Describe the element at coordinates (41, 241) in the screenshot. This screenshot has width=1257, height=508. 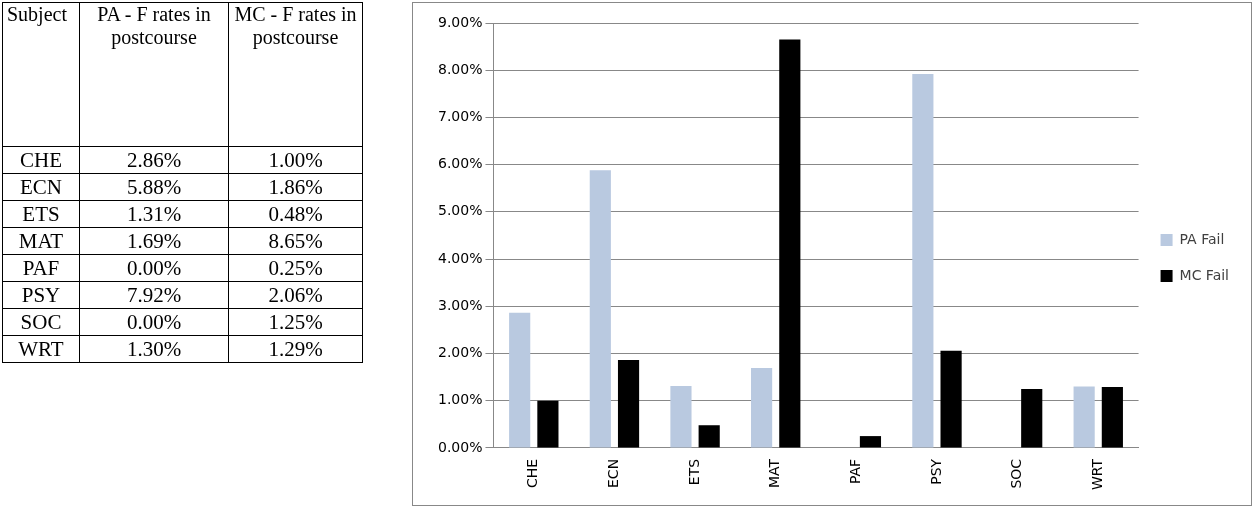
I see `text: MAT` at that location.